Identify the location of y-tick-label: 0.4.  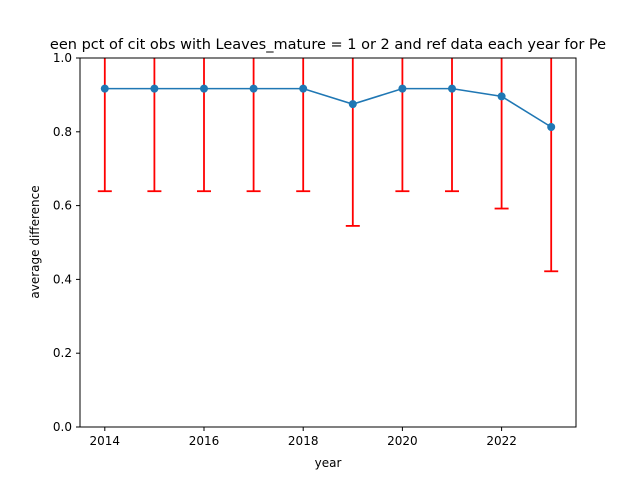
(62, 279).